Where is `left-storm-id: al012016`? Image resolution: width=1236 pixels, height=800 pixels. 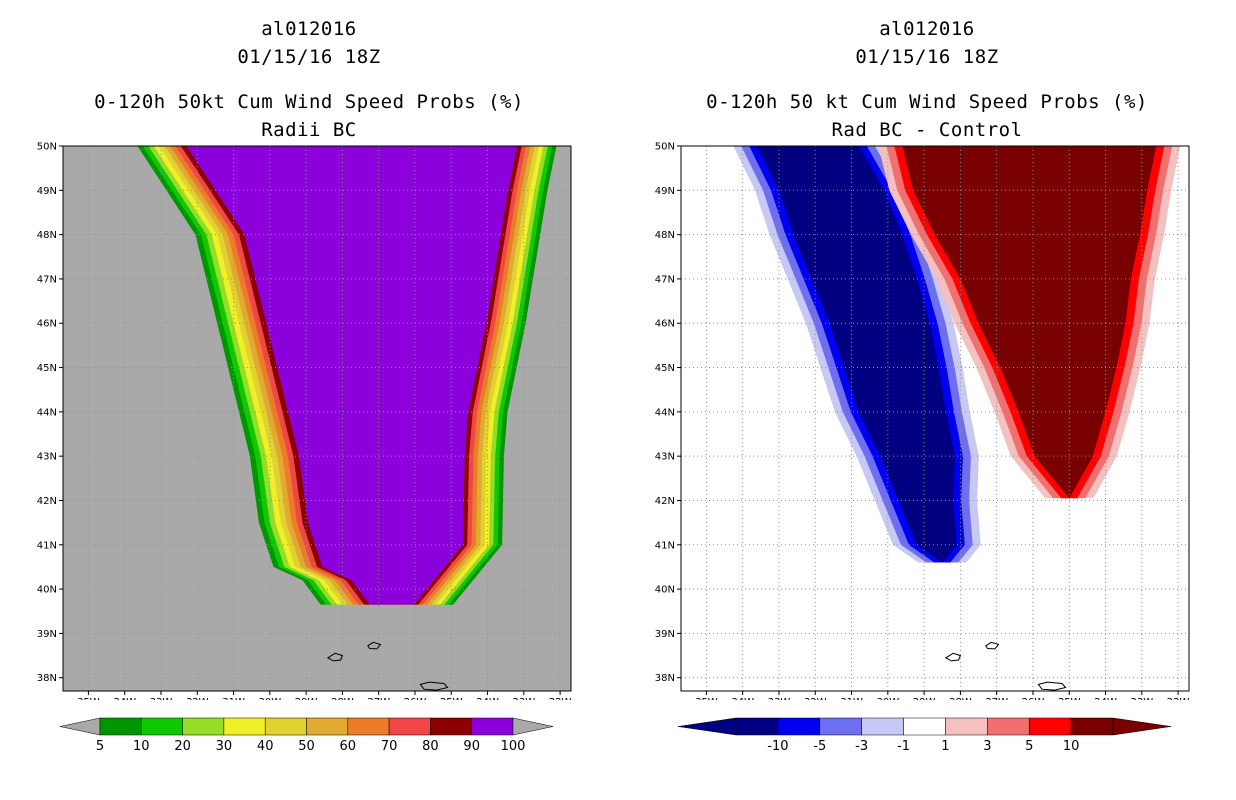 left-storm-id: al012016 is located at coordinates (309, 29).